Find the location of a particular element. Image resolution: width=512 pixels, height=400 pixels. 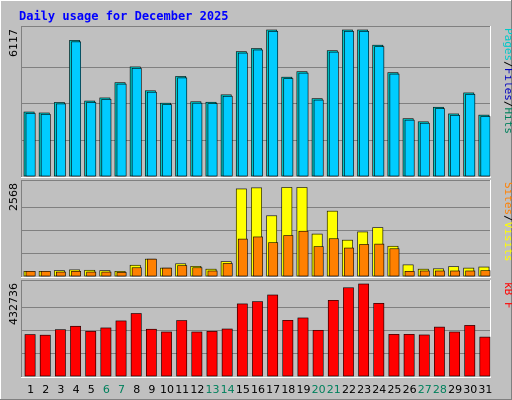

x-tick-label-16: 16 is located at coordinates (258, 389).